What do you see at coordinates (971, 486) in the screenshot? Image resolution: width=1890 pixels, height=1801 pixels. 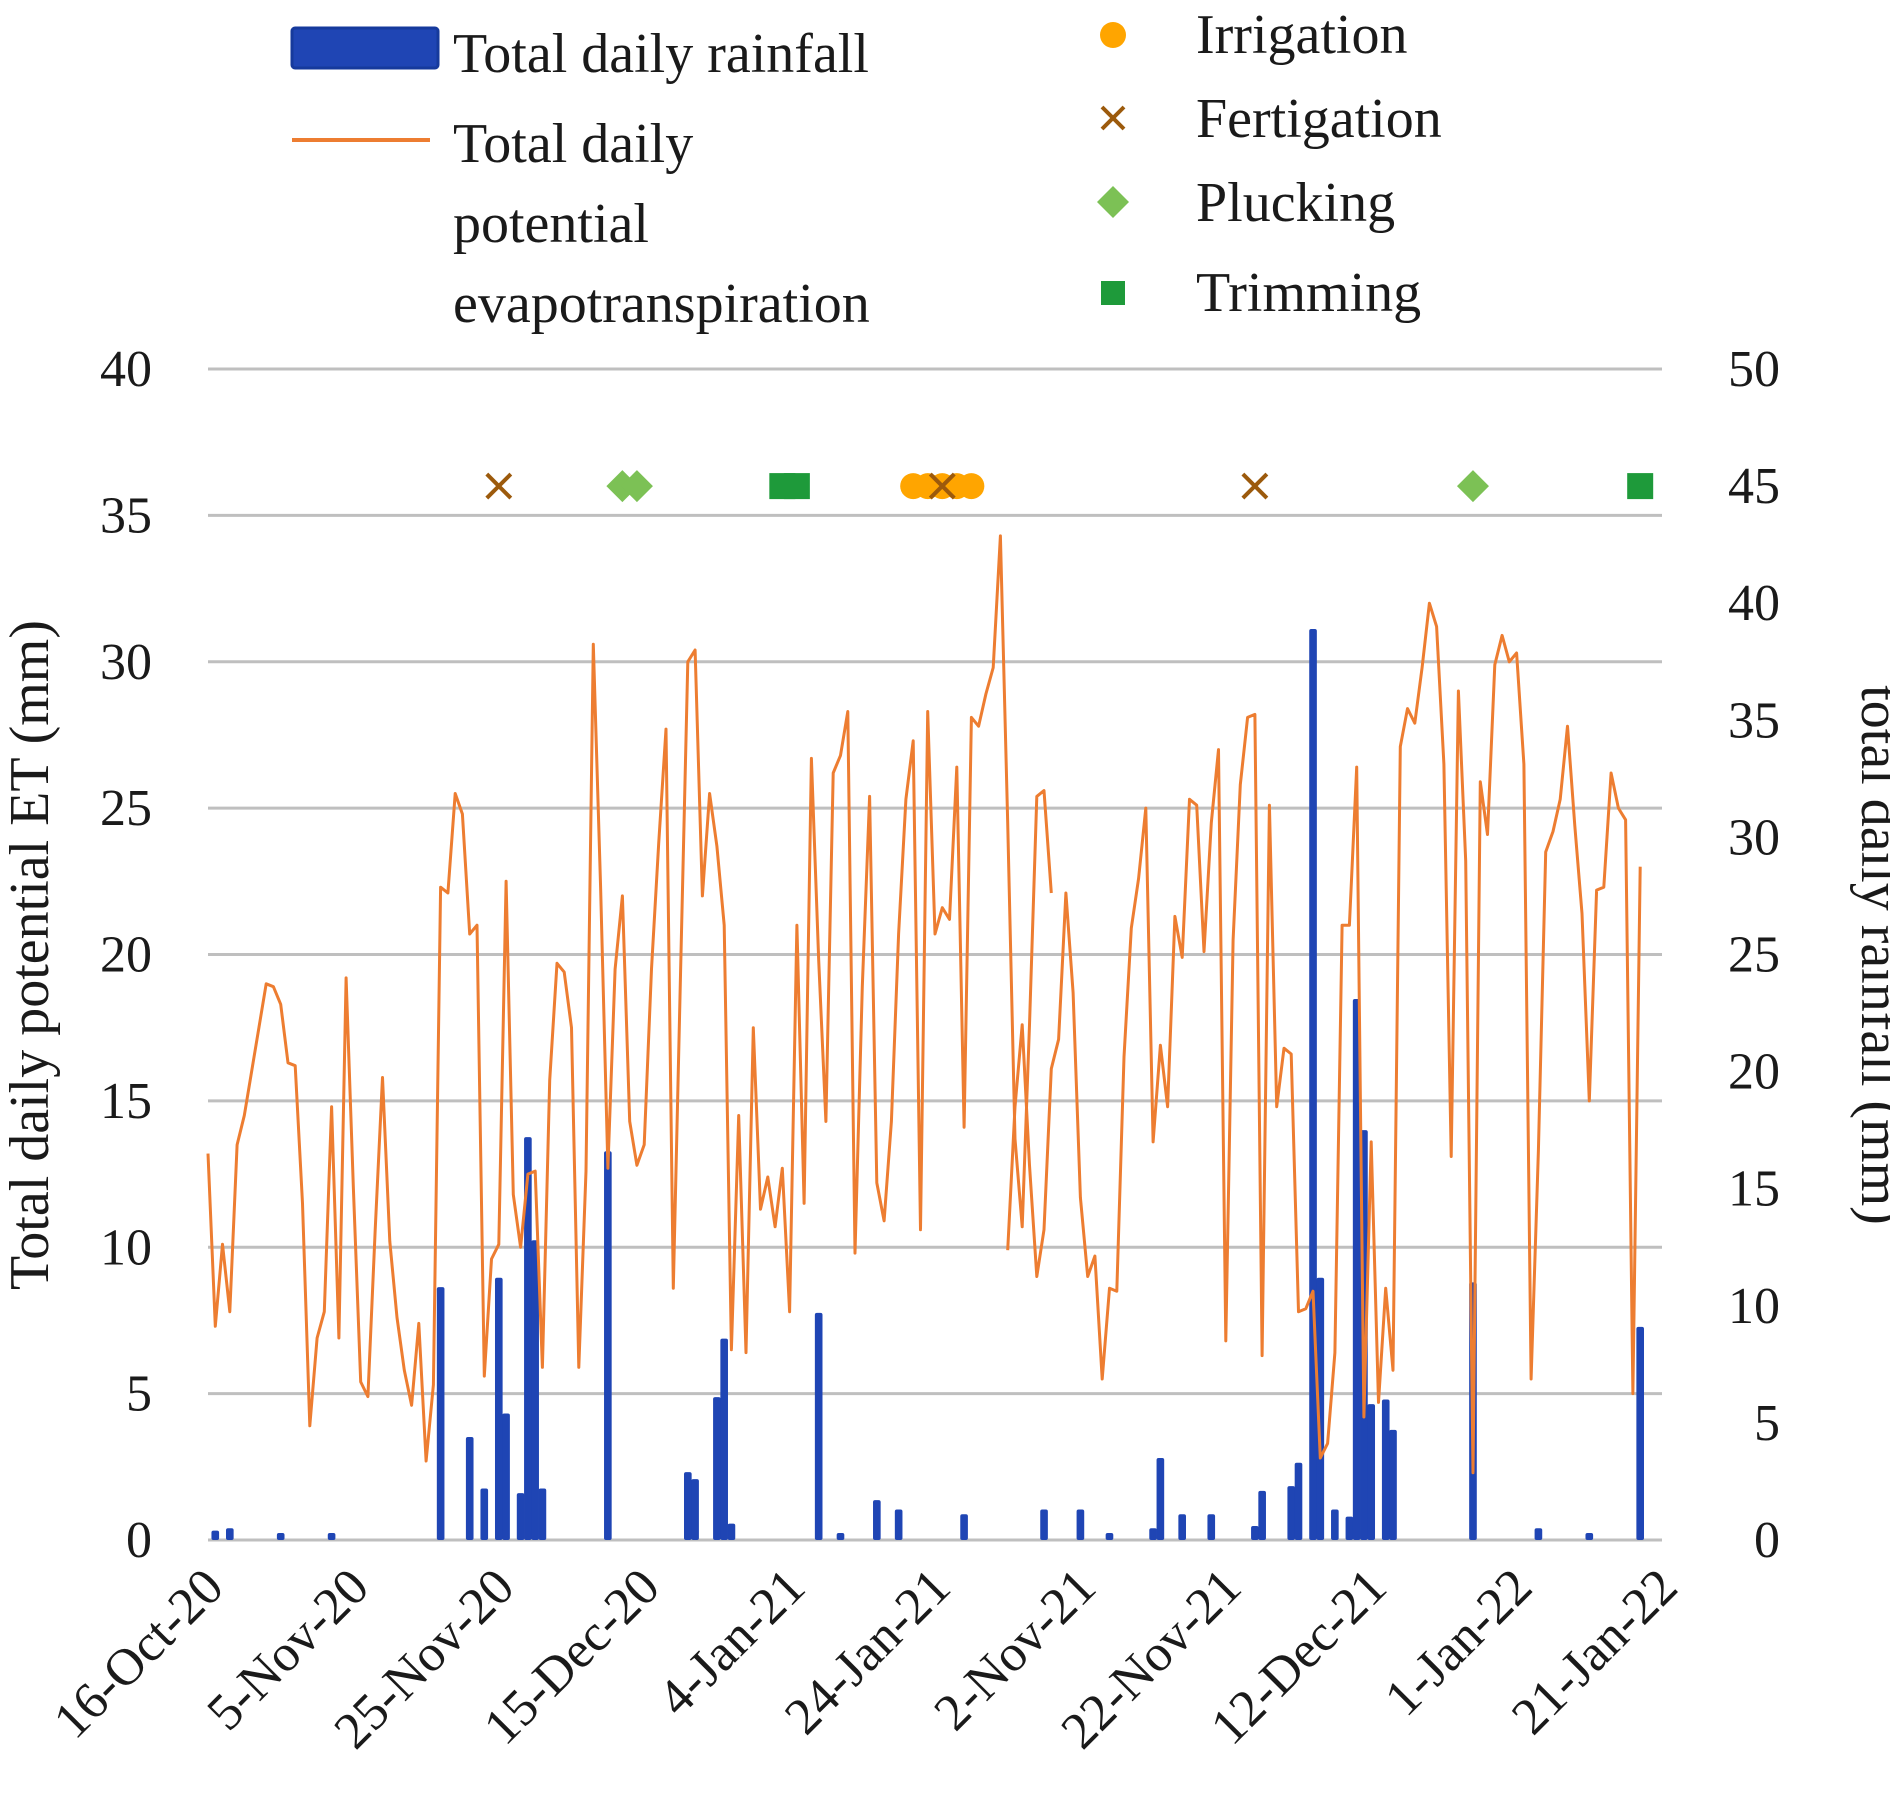 I see `irrigation-marker` at bounding box center [971, 486].